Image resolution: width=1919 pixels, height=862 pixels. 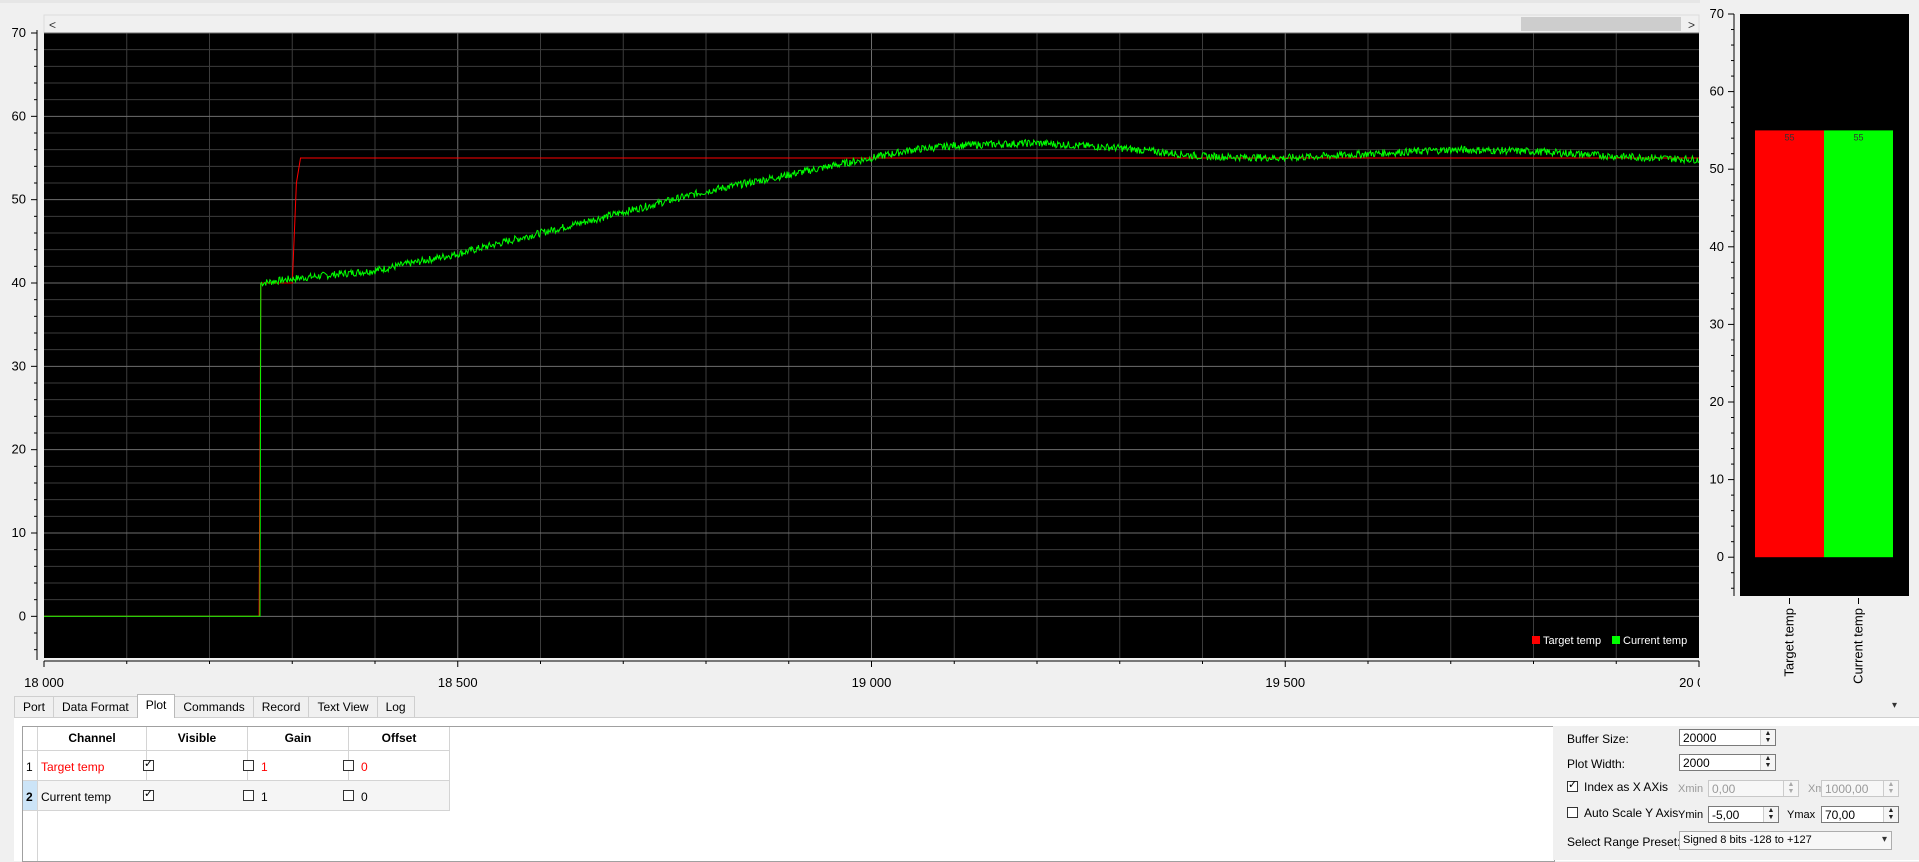 What do you see at coordinates (399, 738) in the screenshot?
I see `col-header-offset: Offset` at bounding box center [399, 738].